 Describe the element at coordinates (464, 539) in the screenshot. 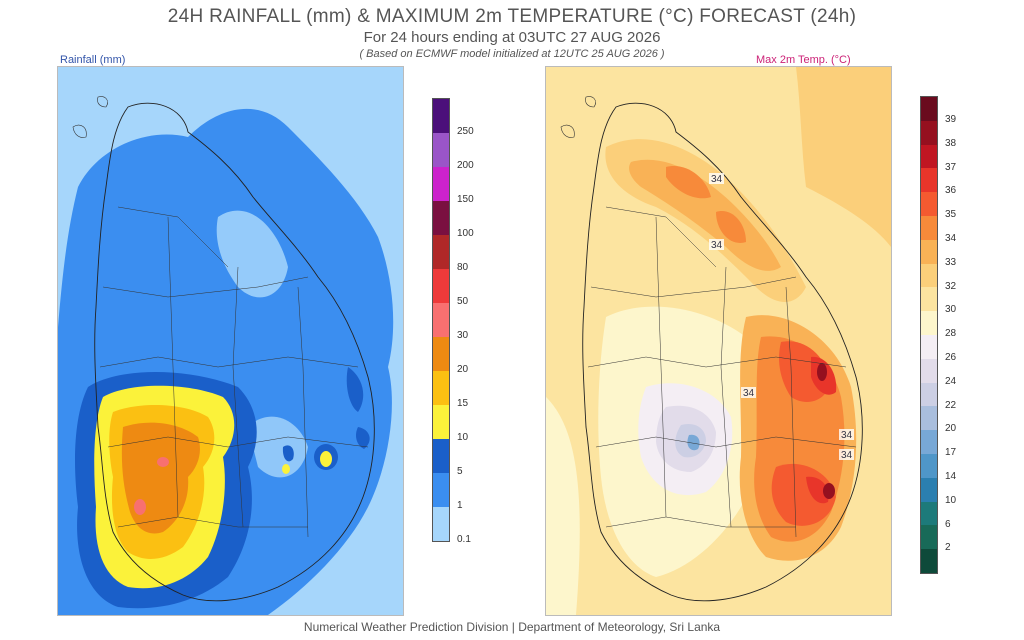

I see `rainfall-legend-tick: 0.1` at that location.